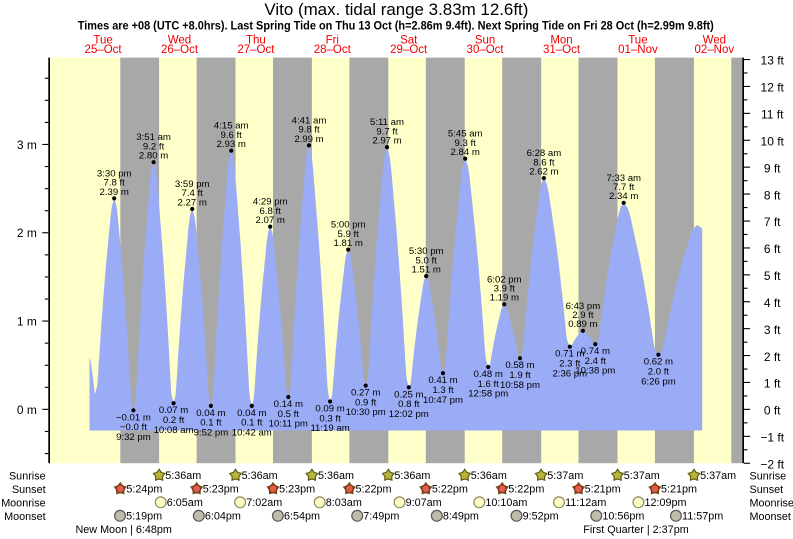 Image resolution: width=793 pixels, height=539 pixels. Describe the element at coordinates (193, 193) in the screenshot. I see `svg-text: 7.4 ft` at that location.